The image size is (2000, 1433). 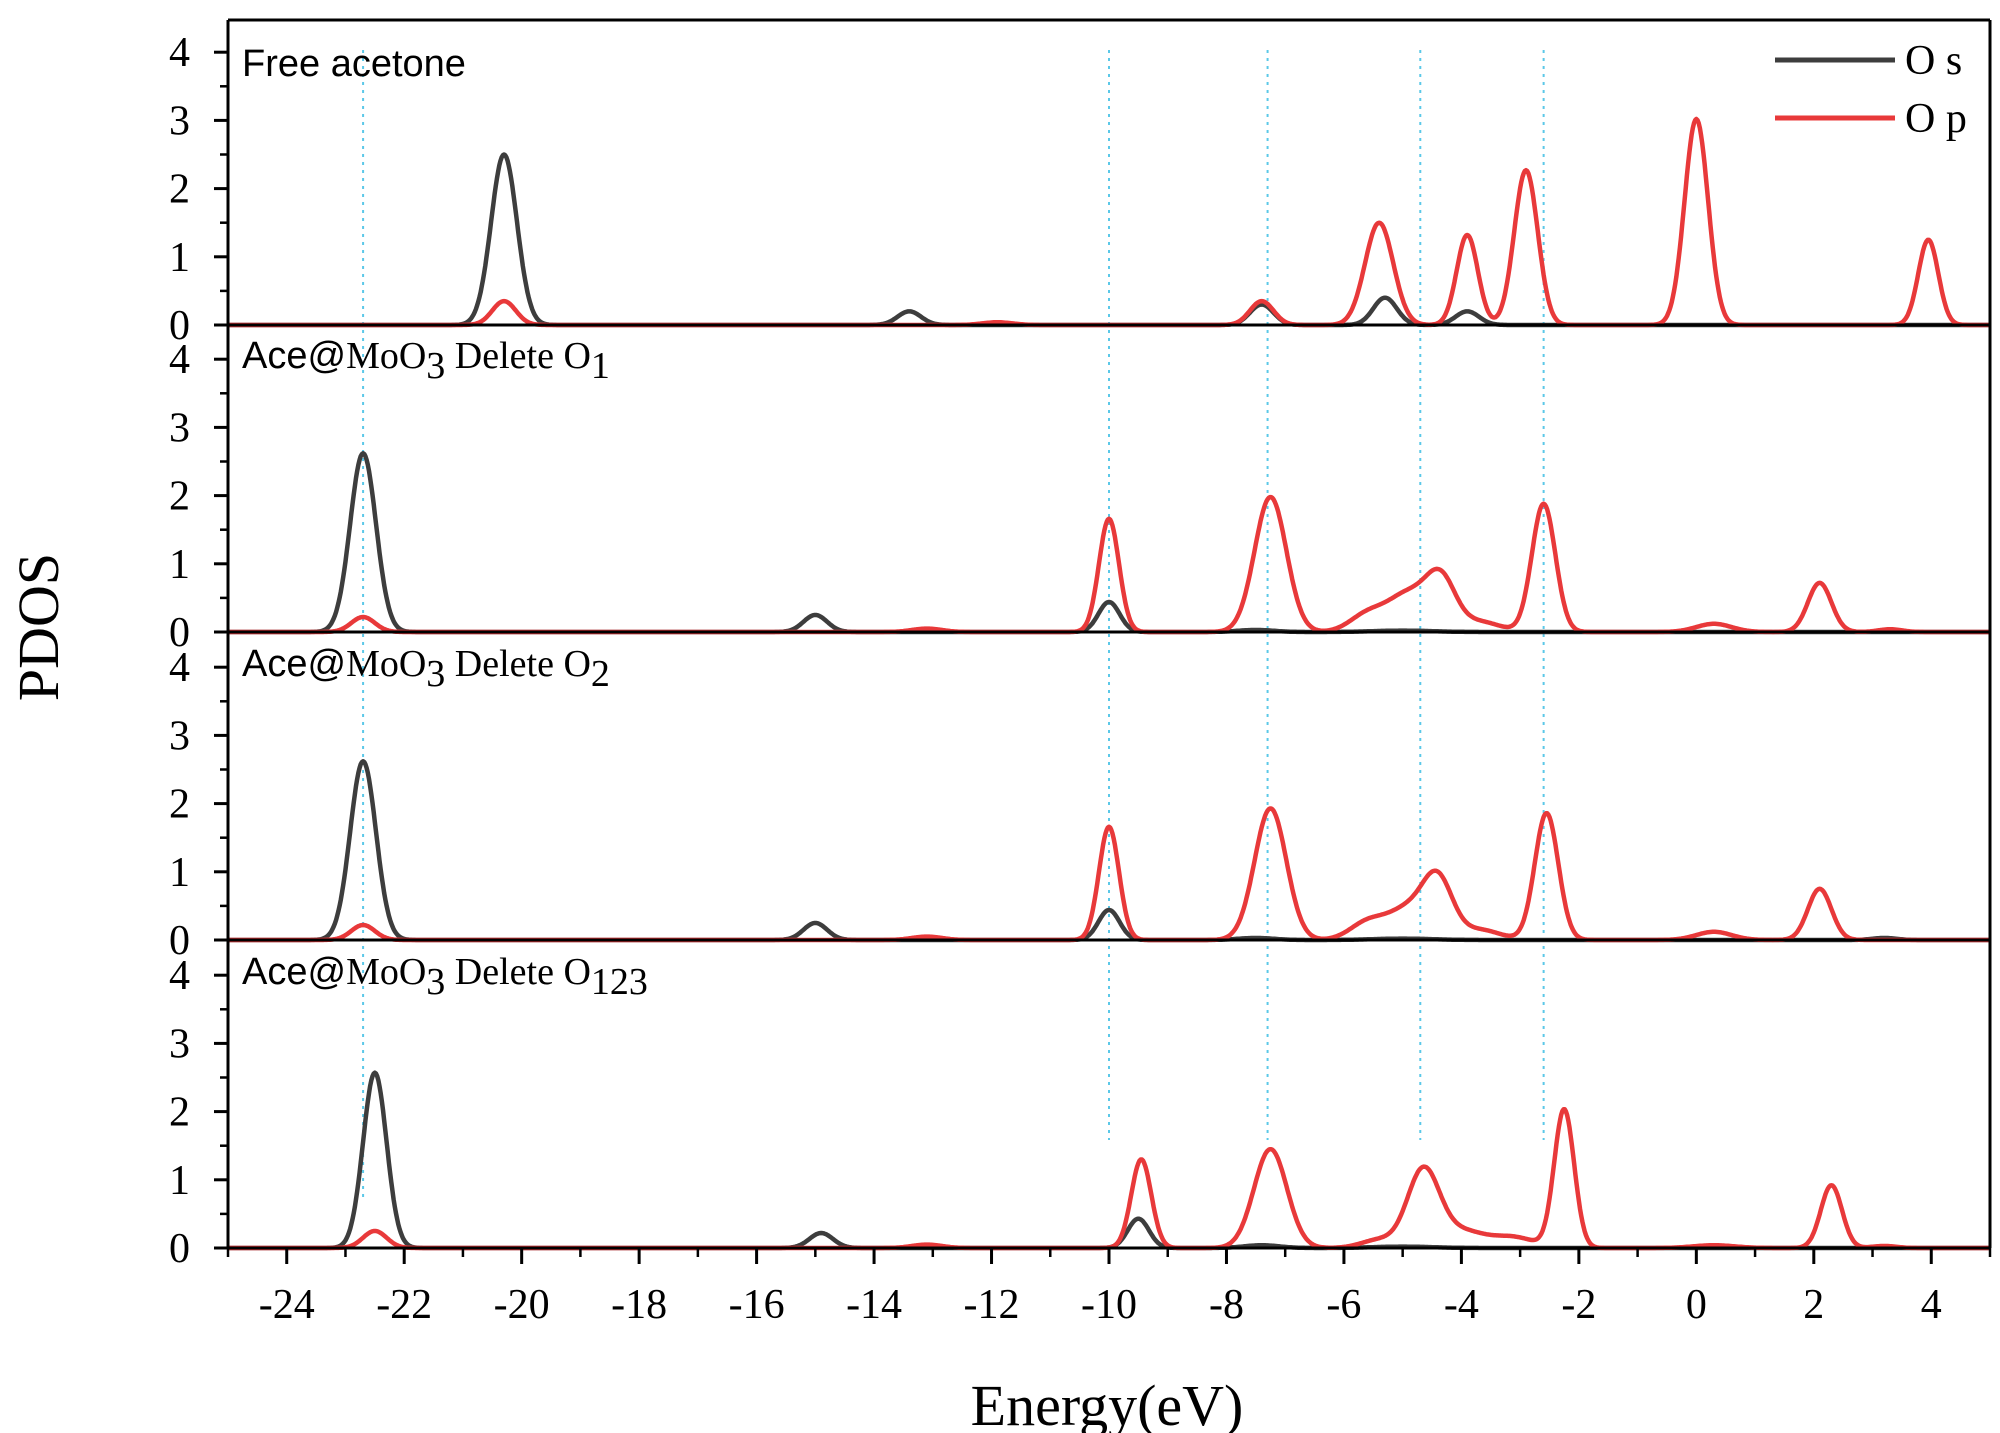 What do you see at coordinates (1871, 90) in the screenshot?
I see `legend: O s O p` at bounding box center [1871, 90].